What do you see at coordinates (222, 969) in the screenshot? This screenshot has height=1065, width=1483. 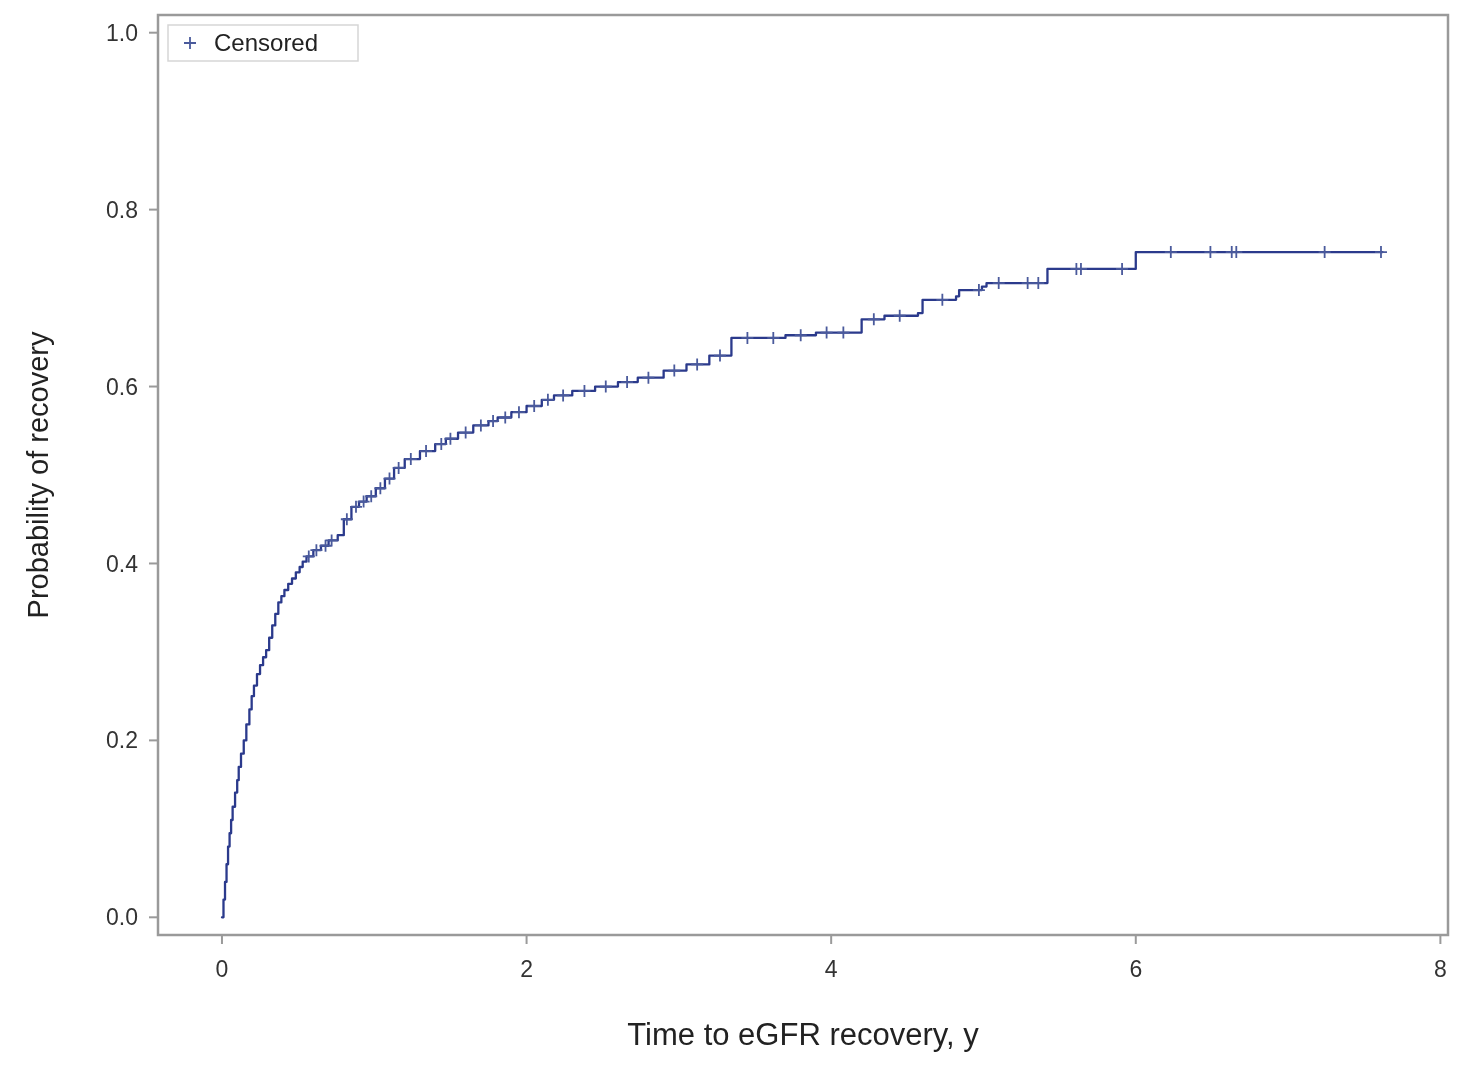 I see `x-tick-label: 0` at bounding box center [222, 969].